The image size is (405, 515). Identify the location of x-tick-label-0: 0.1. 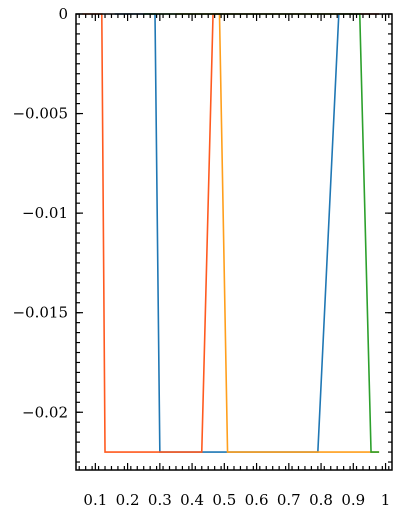
(95, 500).